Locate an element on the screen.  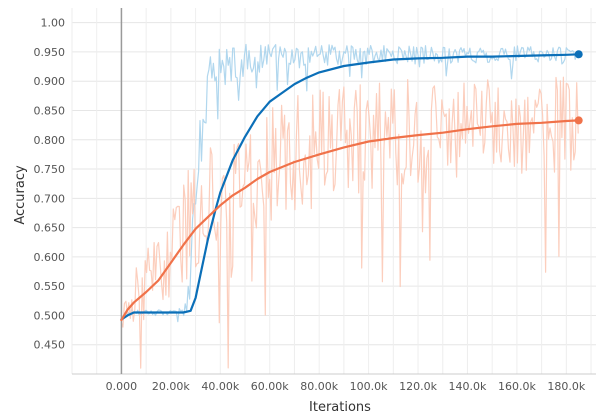
y-tick-label: 0.550 is located at coordinates (50, 286).